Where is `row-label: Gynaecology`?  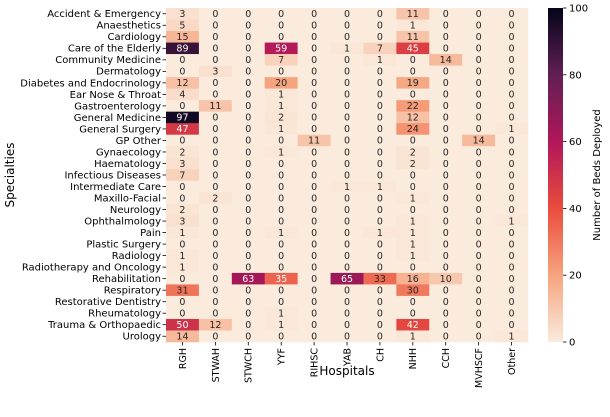
row-label: Gynaecology is located at coordinates (128, 152).